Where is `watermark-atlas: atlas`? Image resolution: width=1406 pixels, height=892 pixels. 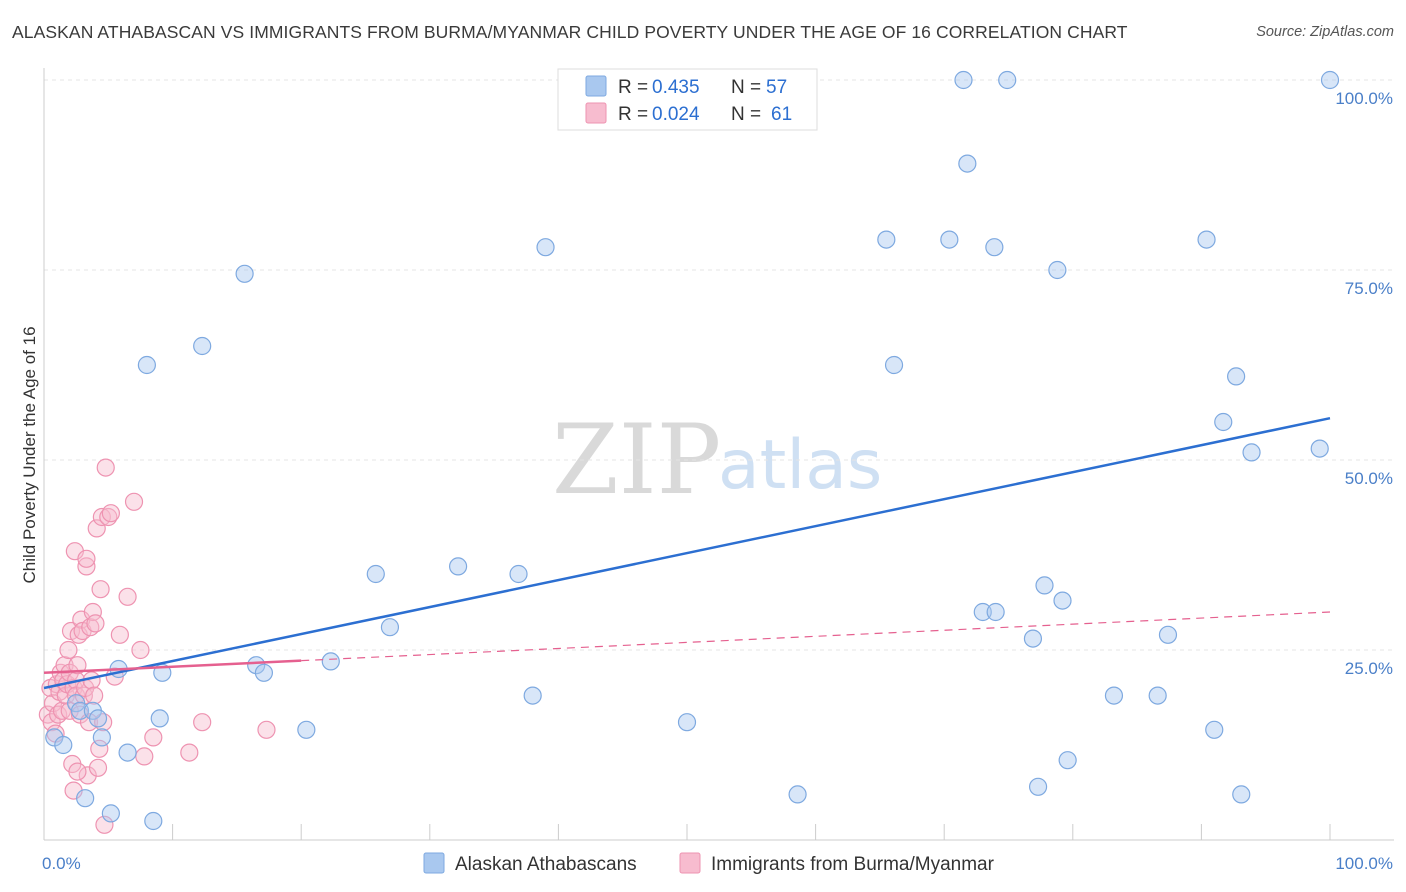
watermark-atlas: atlas is located at coordinates (800, 465).